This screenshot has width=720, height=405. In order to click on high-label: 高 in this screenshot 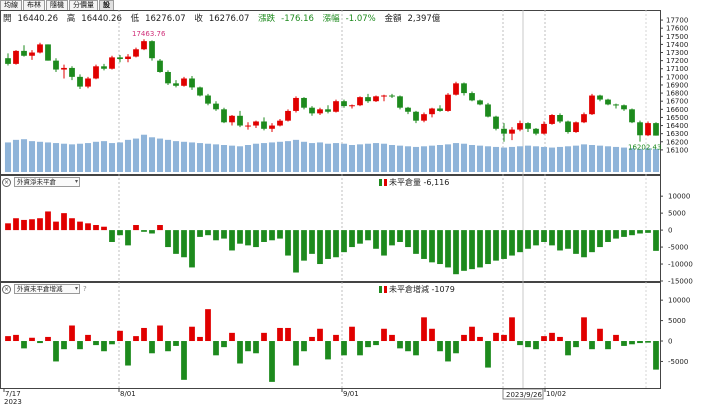, I will do `click(71, 19)`.